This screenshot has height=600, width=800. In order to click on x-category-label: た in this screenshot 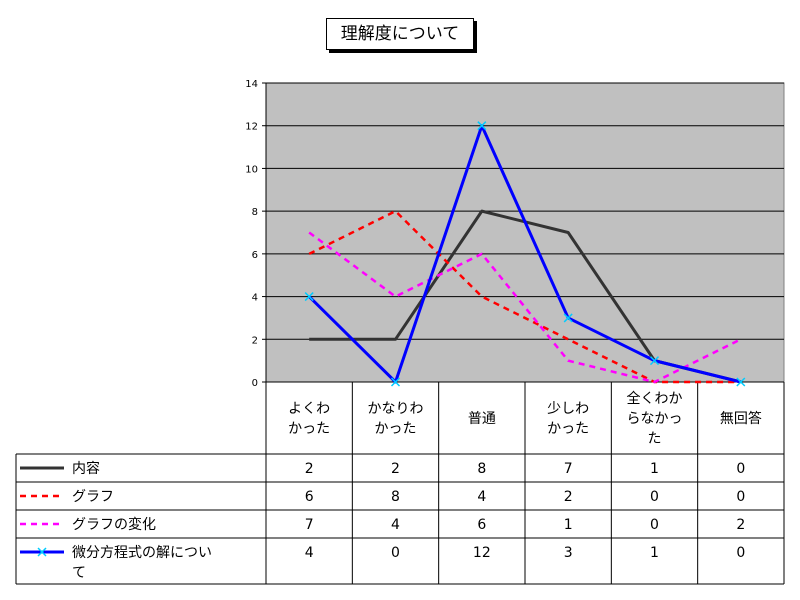, I will do `click(655, 439)`.